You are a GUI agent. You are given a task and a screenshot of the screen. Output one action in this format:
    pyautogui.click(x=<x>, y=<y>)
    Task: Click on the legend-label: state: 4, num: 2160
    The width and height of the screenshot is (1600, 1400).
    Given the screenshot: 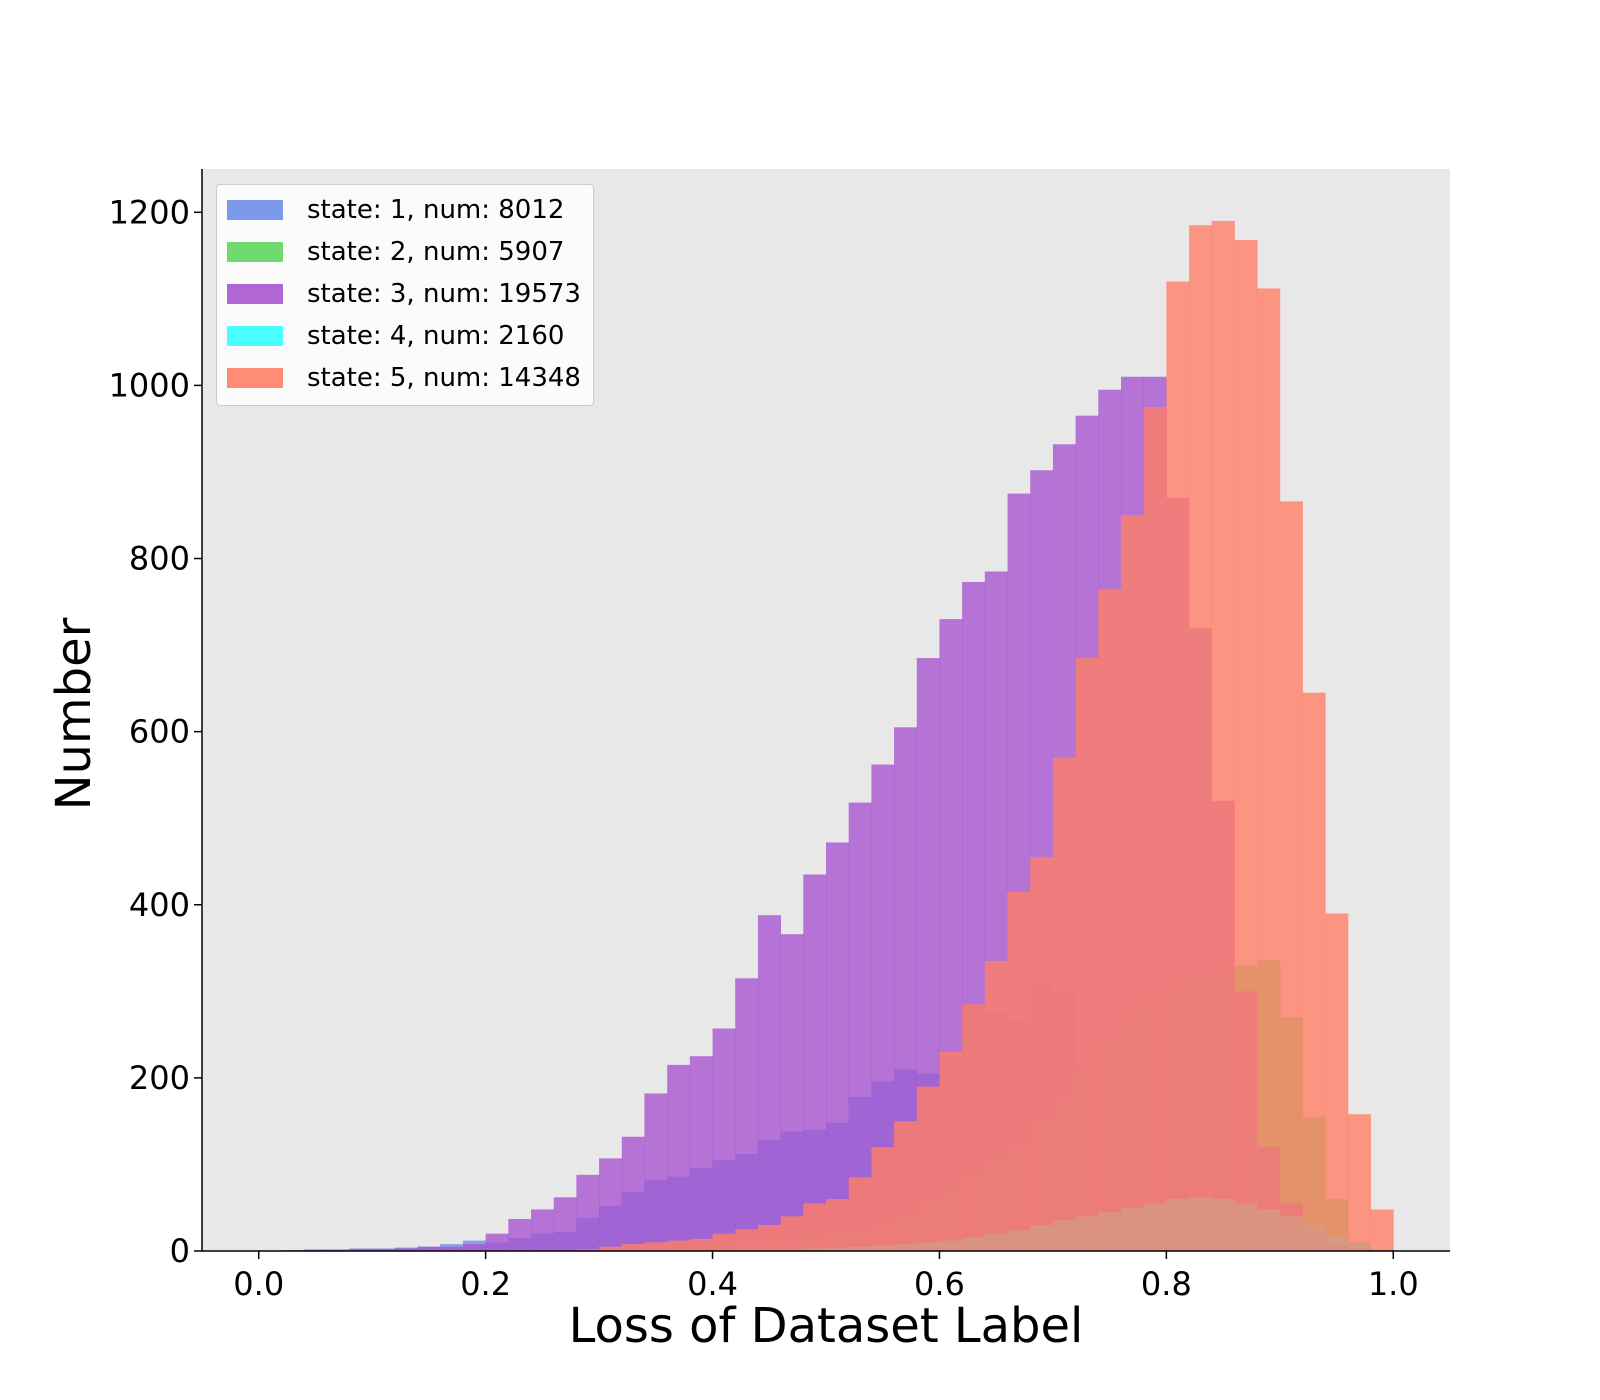 What is the action you would take?
    pyautogui.click(x=436, y=336)
    